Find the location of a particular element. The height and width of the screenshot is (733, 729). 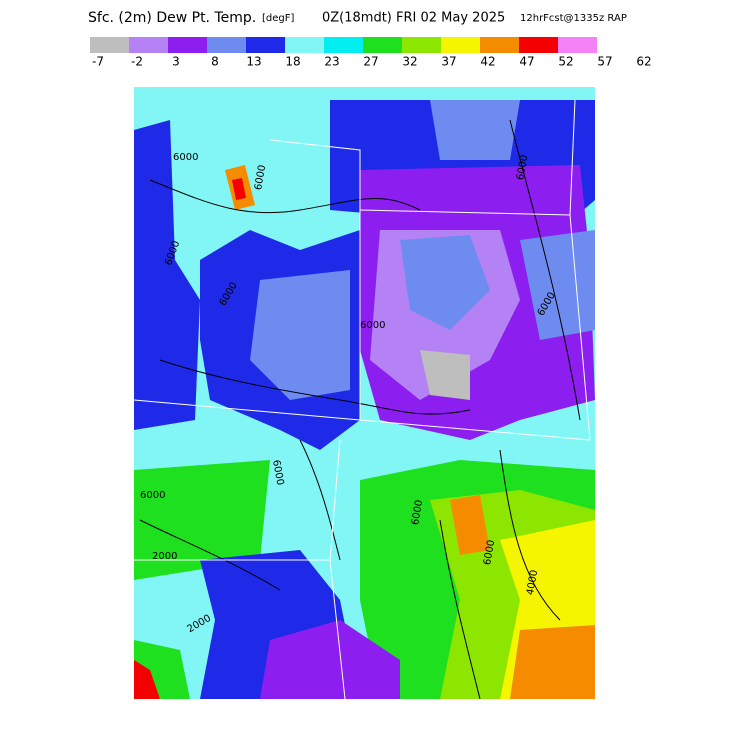

title: Sfc. (2m) Dew Pt. Temp. is located at coordinates (172, 18).